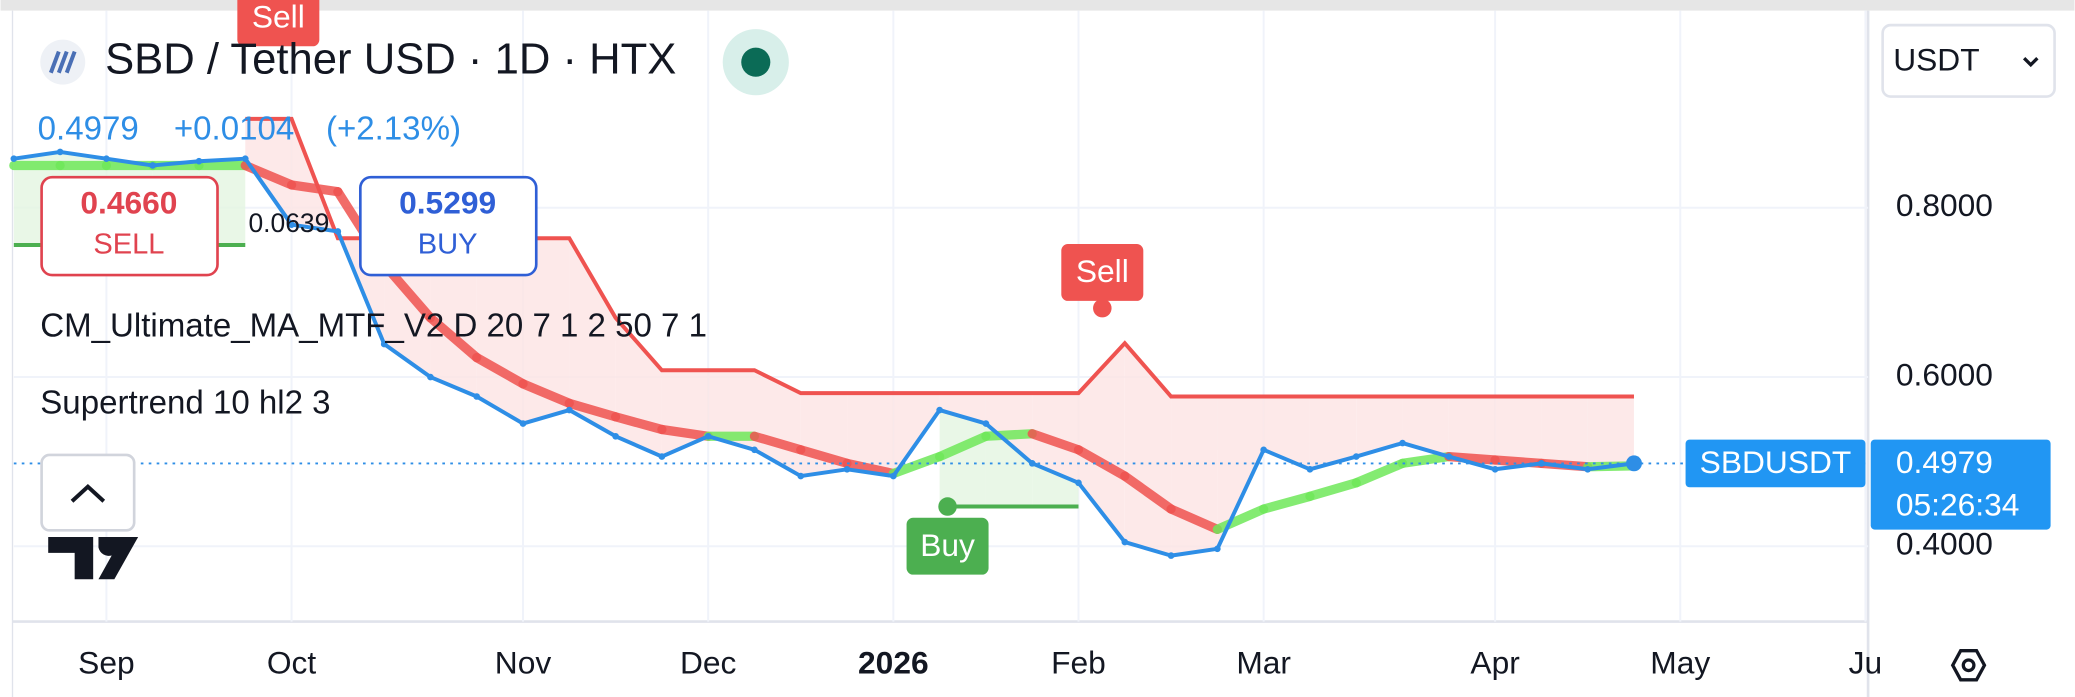  Describe the element at coordinates (185, 402) in the screenshot. I see `indicator-legend: Supertrend 10 hl2 3` at that location.